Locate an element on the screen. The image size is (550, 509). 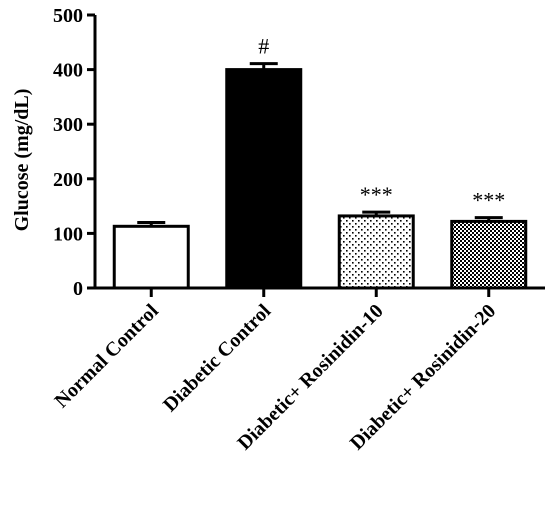
bar-normal-control is located at coordinates (151, 257).